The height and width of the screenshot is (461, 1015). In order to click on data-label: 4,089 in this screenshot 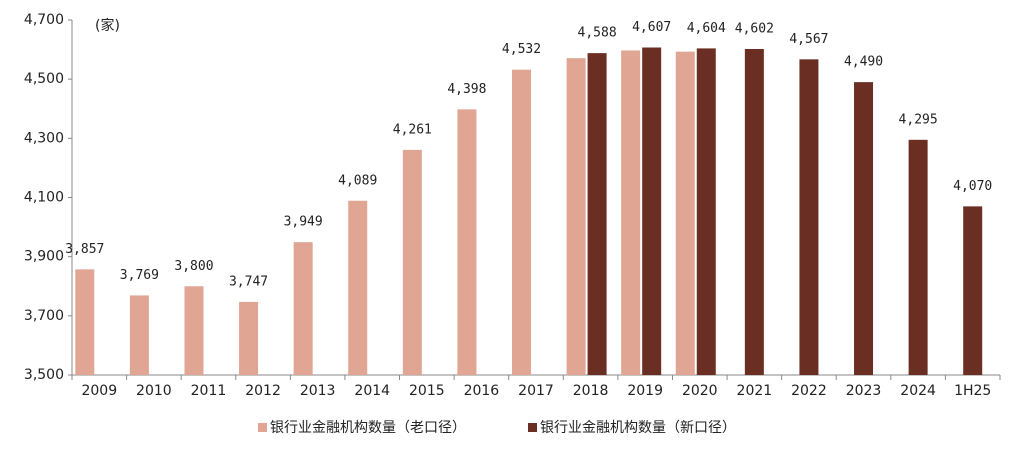, I will do `click(357, 180)`.